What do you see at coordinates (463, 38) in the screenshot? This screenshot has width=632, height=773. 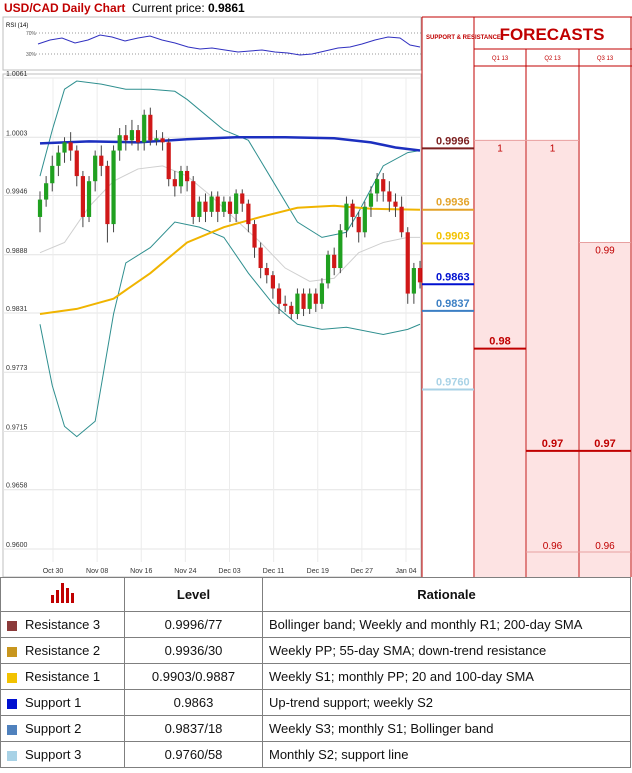 I see `side-header: SUPPORT & RESISTANCE` at bounding box center [463, 38].